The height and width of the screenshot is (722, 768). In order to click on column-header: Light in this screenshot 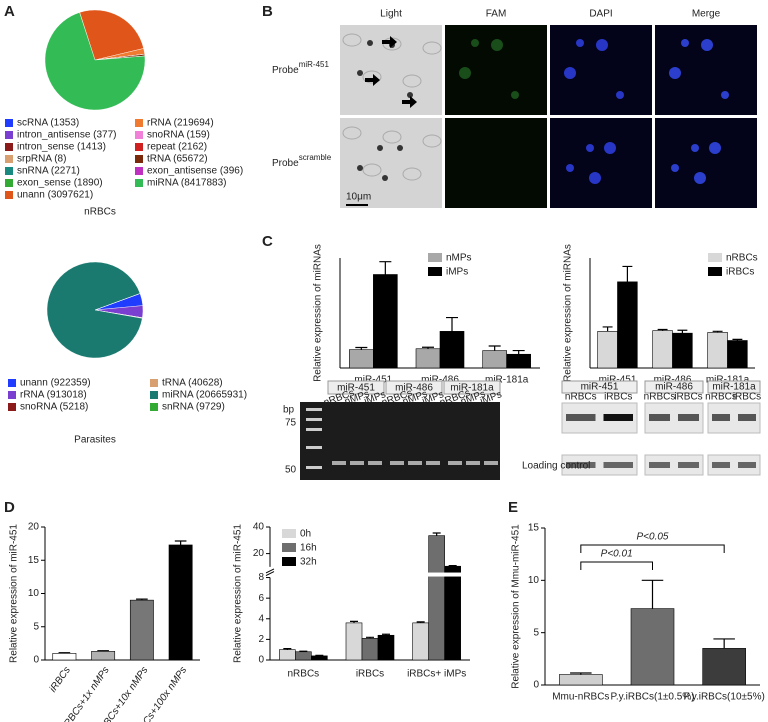, I will do `click(391, 14)`.